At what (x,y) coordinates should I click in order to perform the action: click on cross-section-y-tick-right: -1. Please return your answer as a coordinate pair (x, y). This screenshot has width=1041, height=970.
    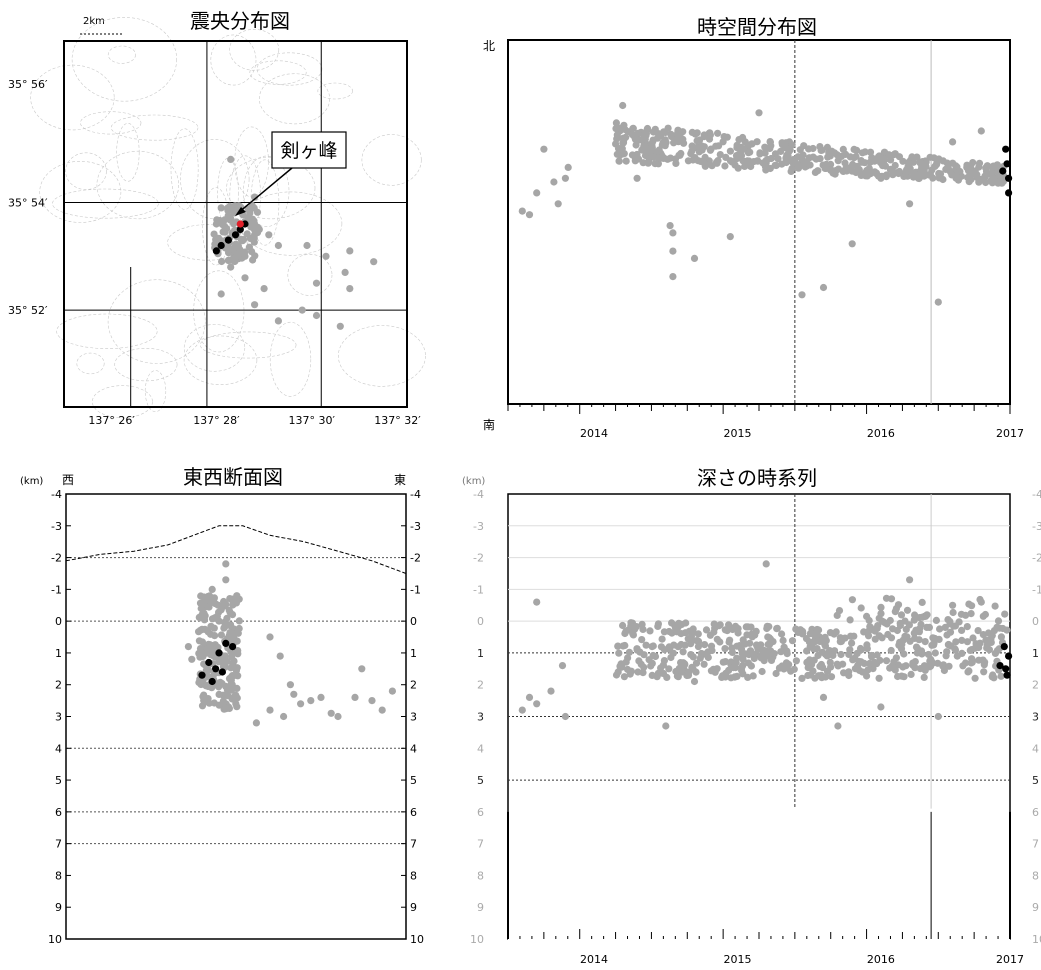
    Looking at the image, I should click on (415, 589).